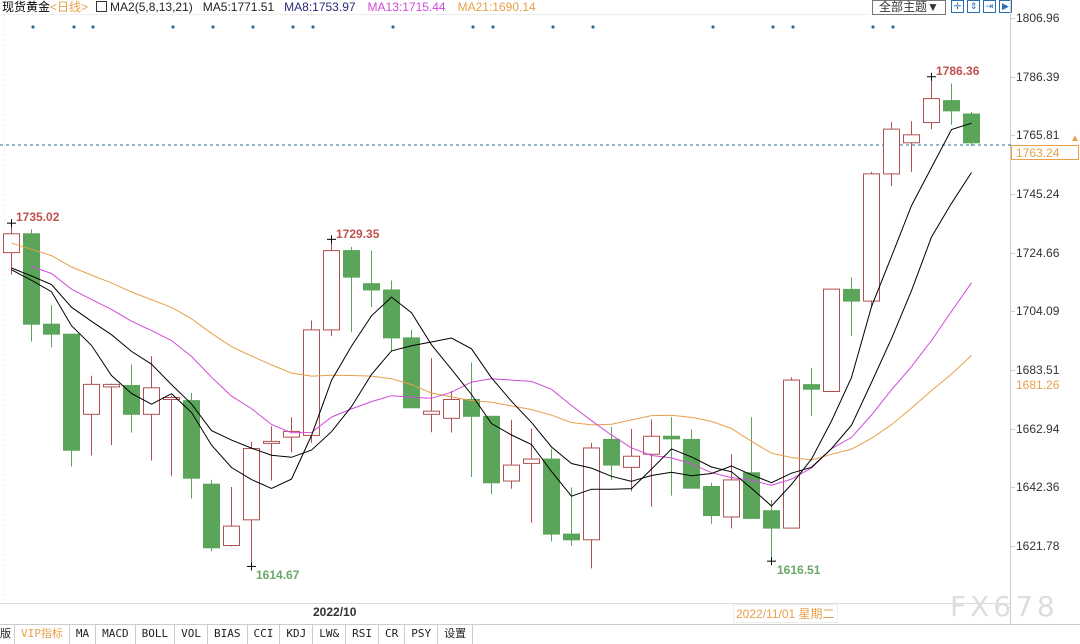 Image resolution: width=1080 pixels, height=644 pixels. What do you see at coordinates (1038, 76) in the screenshot?
I see `price-tick-label: 1786.39` at bounding box center [1038, 76].